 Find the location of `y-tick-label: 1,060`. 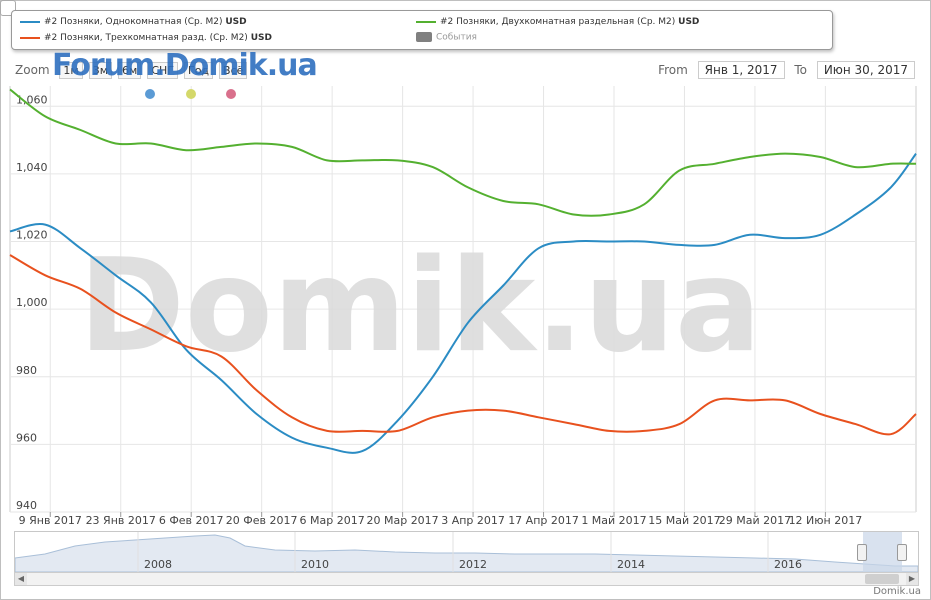

y-tick-label: 1,060 is located at coordinates (32, 99).